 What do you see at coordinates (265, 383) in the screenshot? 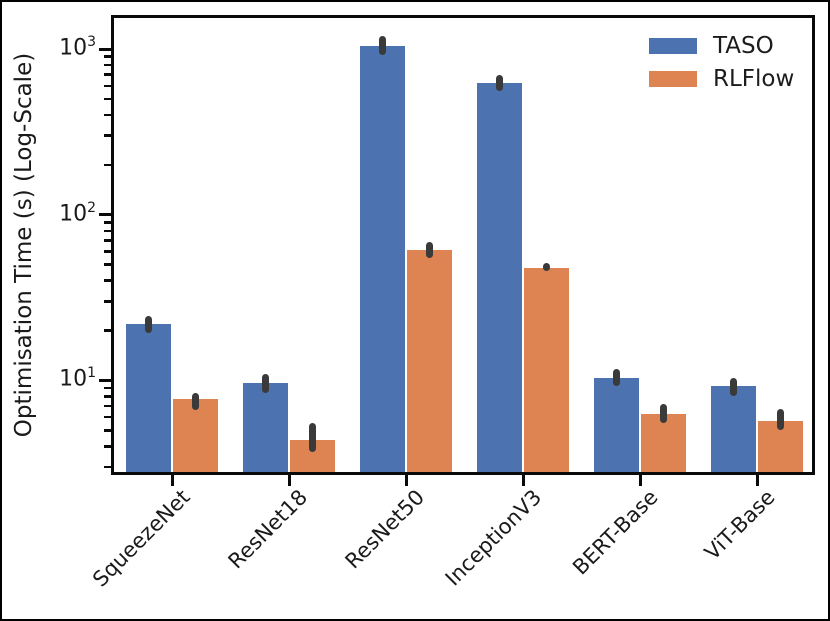
I see `error-bar-taso-resnet18` at bounding box center [265, 383].